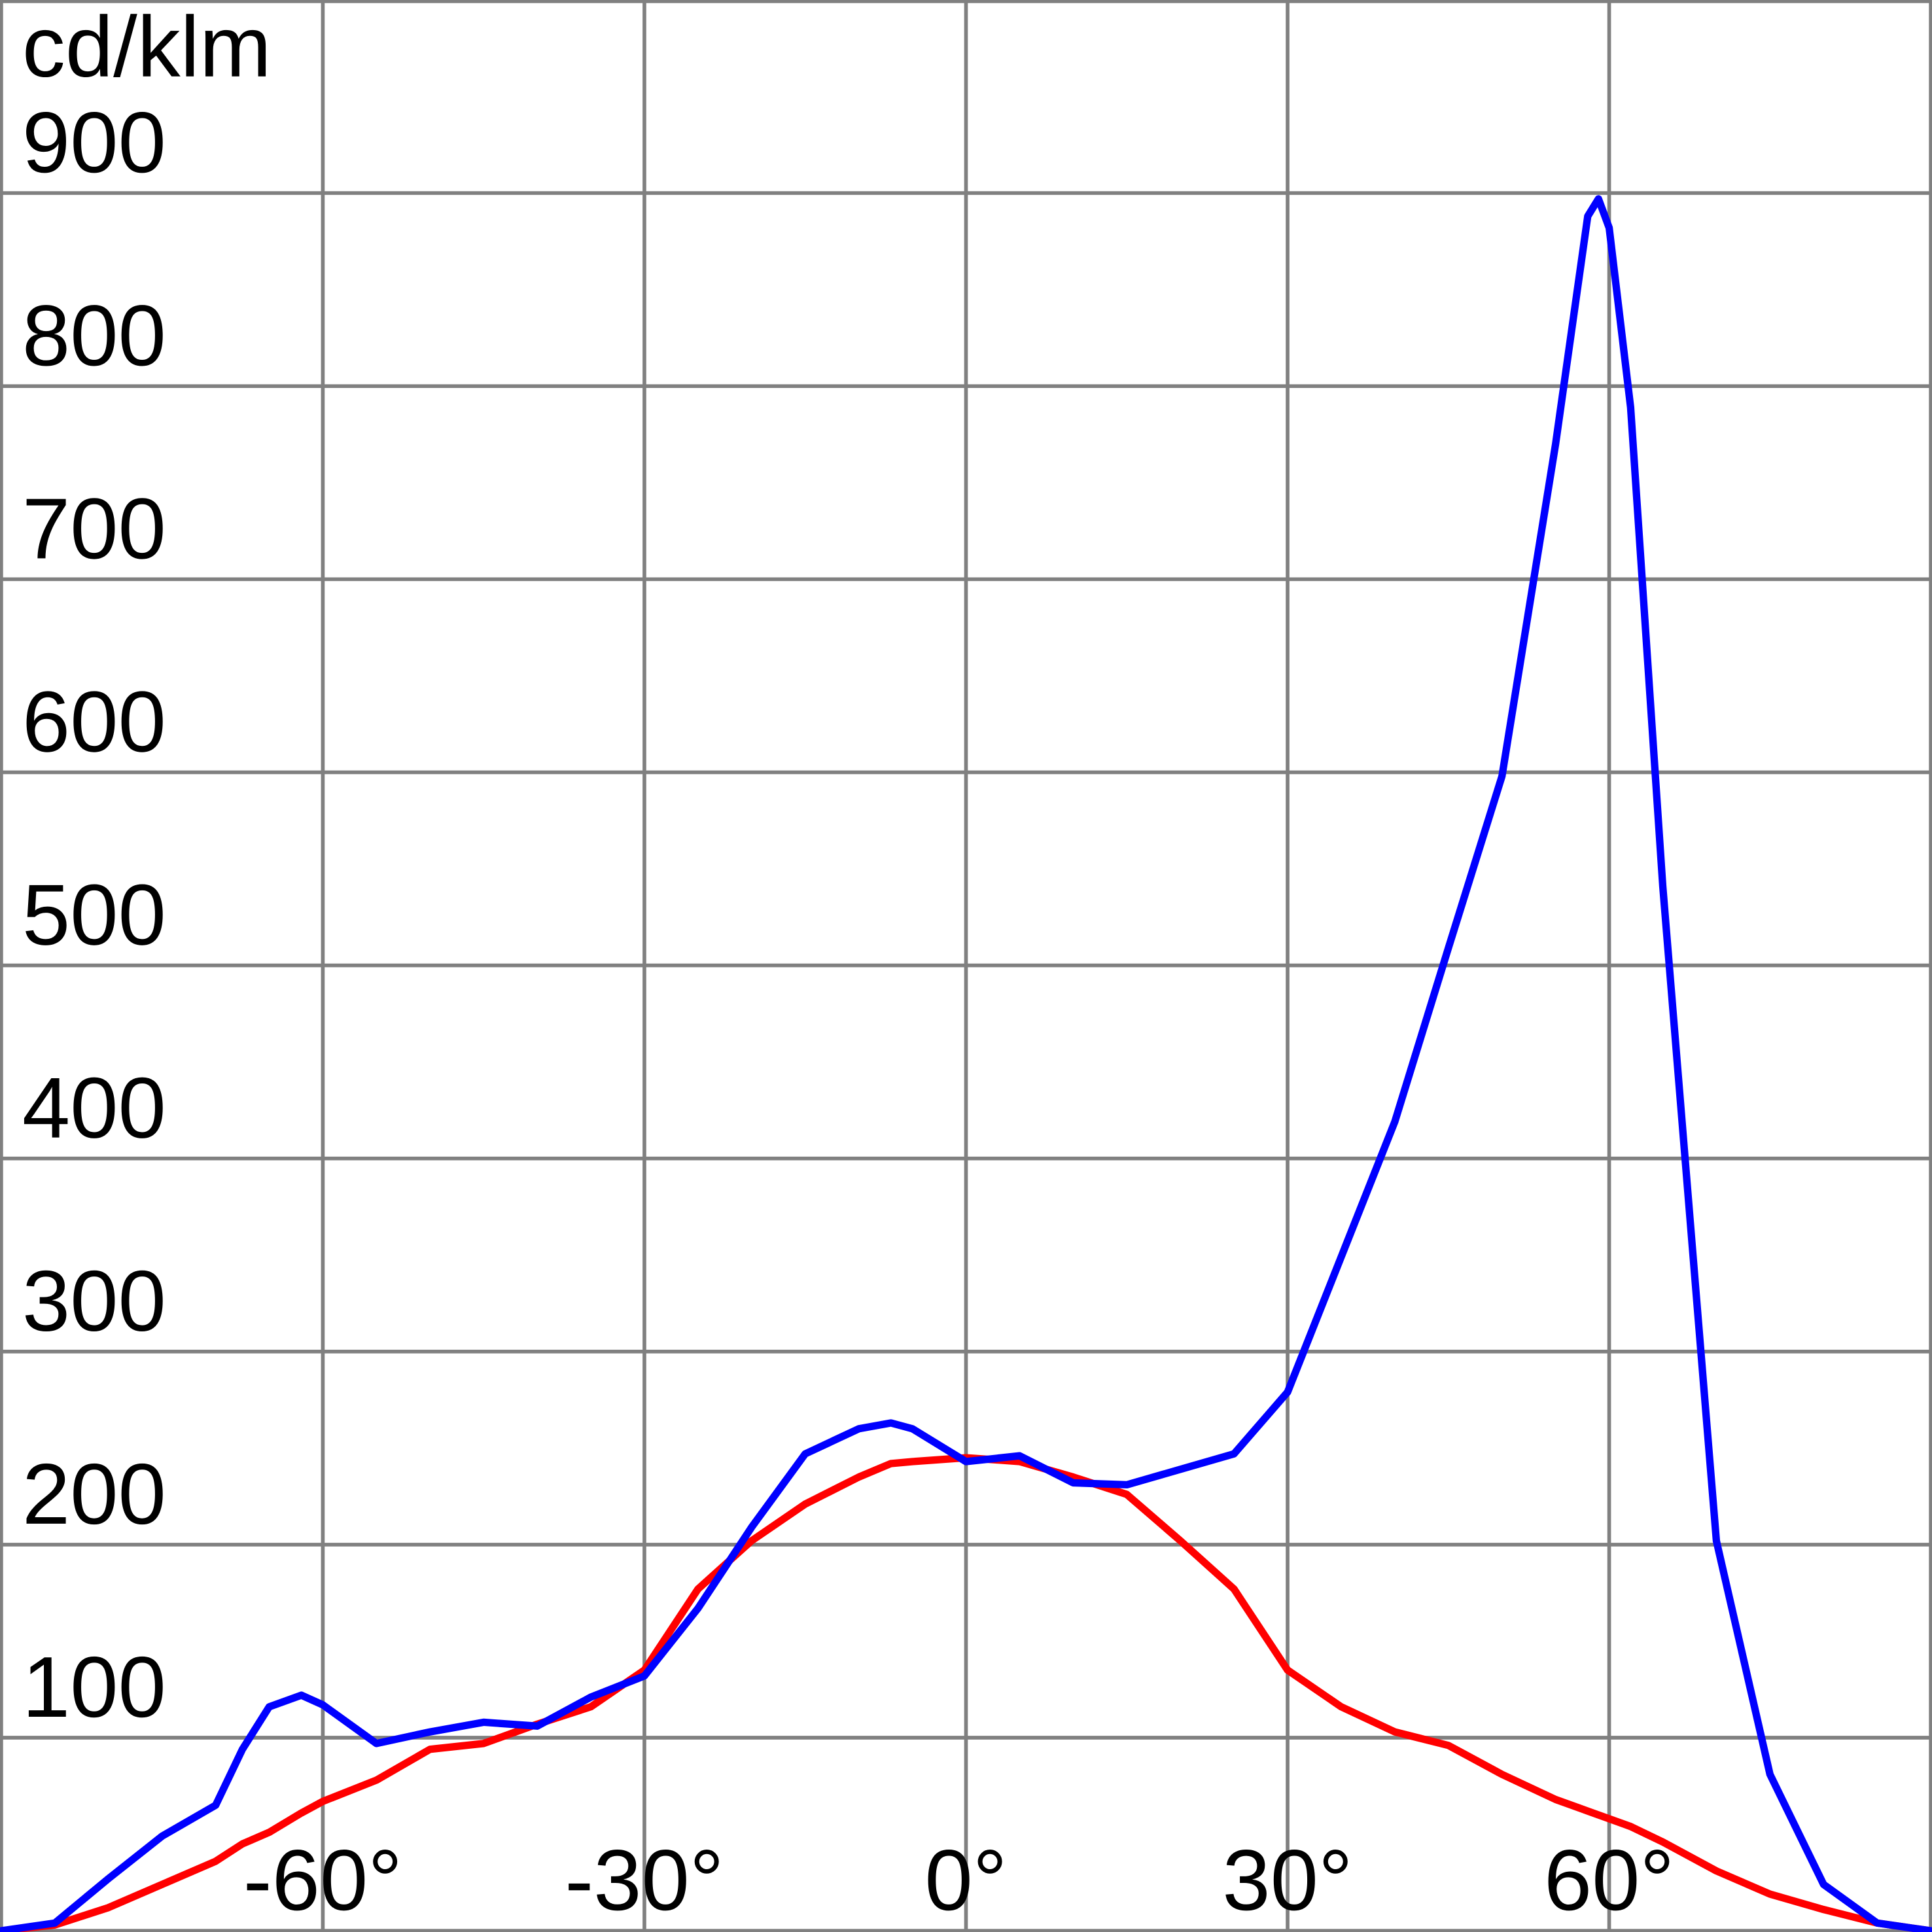 The width and height of the screenshot is (1932, 1932). I want to click on x-tick-label: 0°, so click(965, 1880).